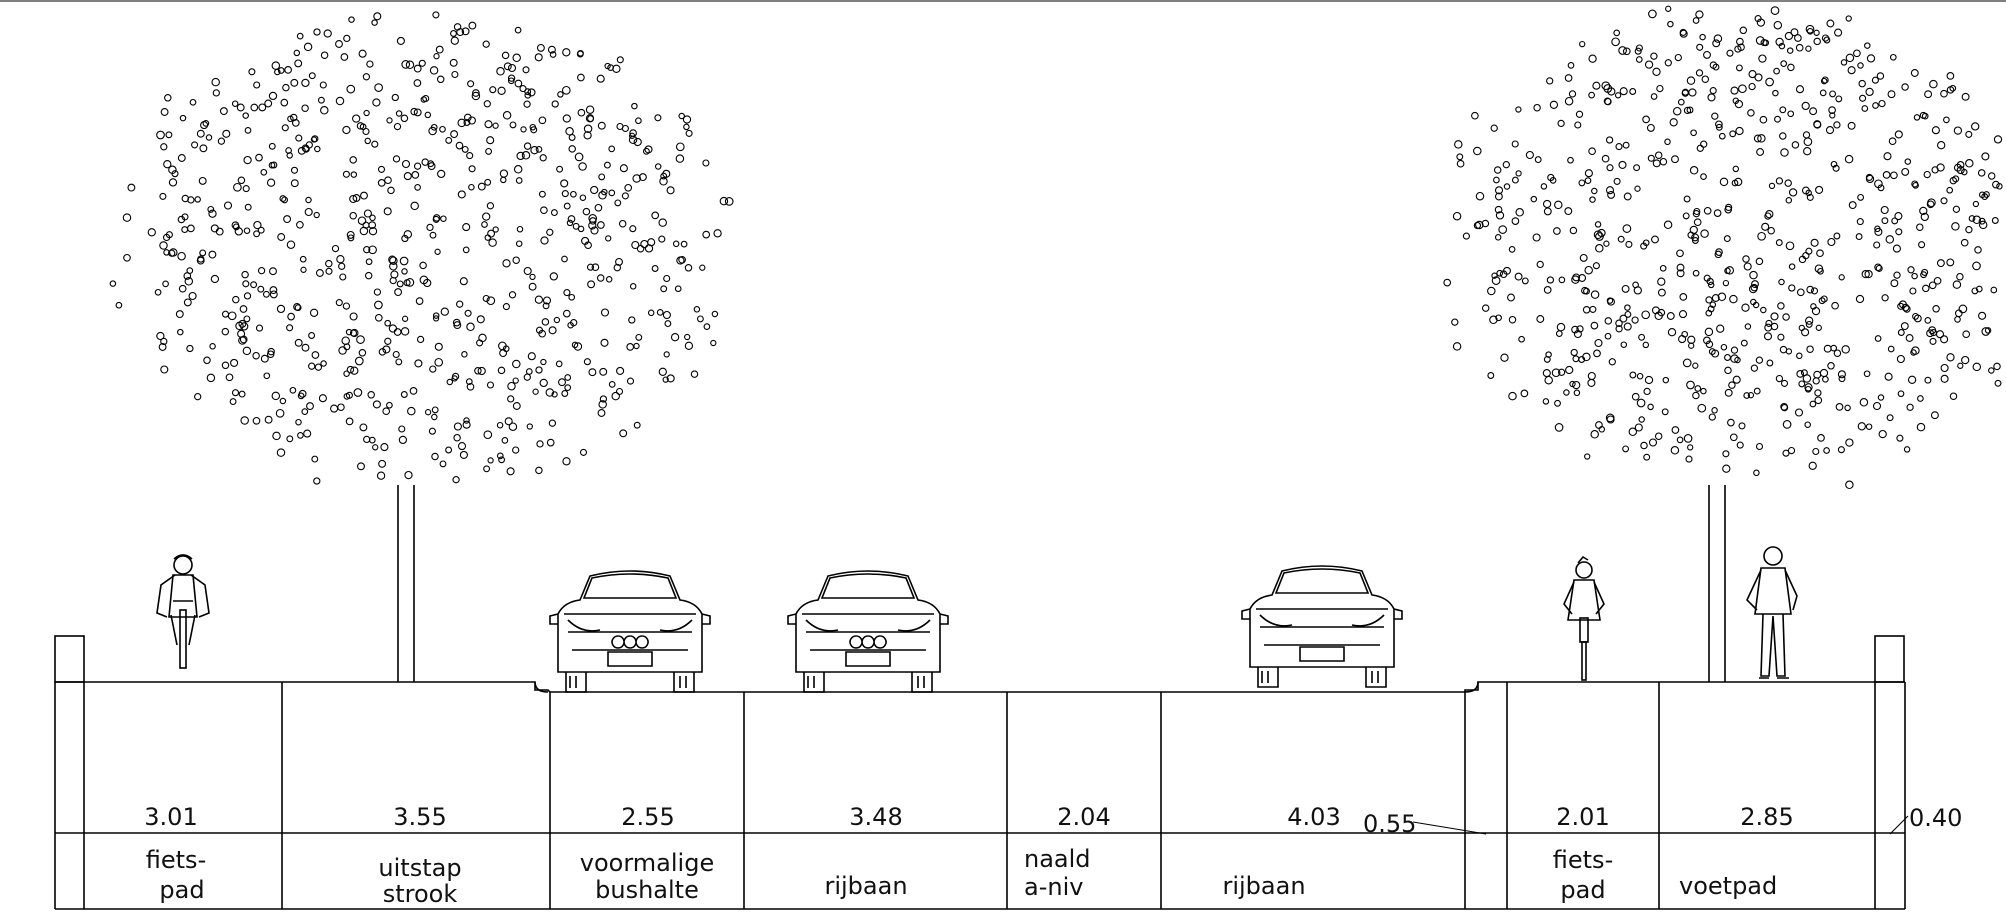  What do you see at coordinates (1728, 886) in the screenshot?
I see `label-voetpad: voetpad` at bounding box center [1728, 886].